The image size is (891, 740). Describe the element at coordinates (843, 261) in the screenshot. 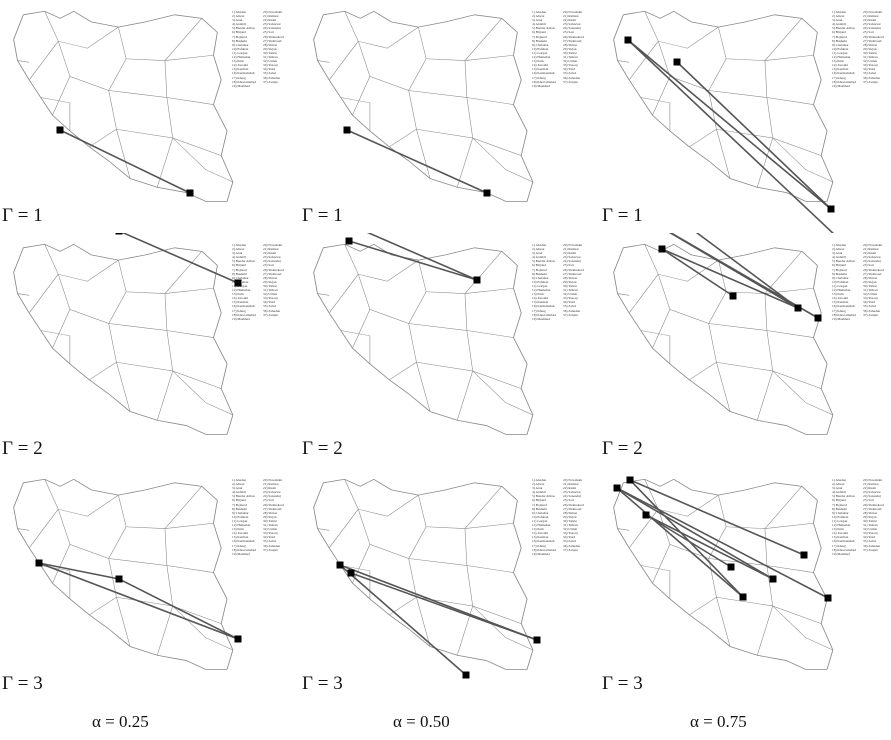

I see `legend-entry: 5) Bandar Abbas` at that location.